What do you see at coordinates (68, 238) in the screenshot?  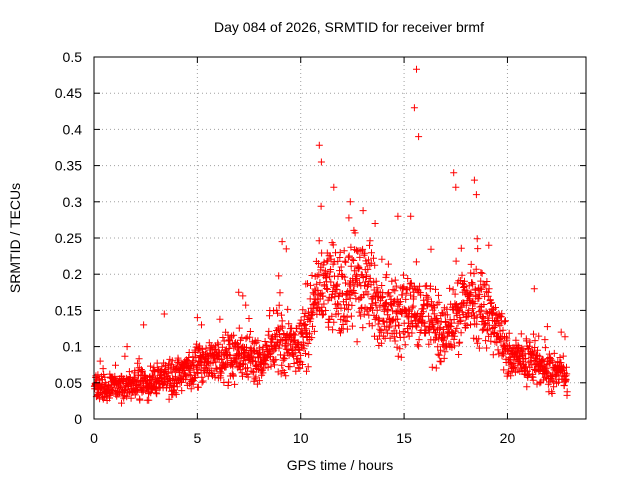 I see `y-tick-label: 0.25` at bounding box center [68, 238].